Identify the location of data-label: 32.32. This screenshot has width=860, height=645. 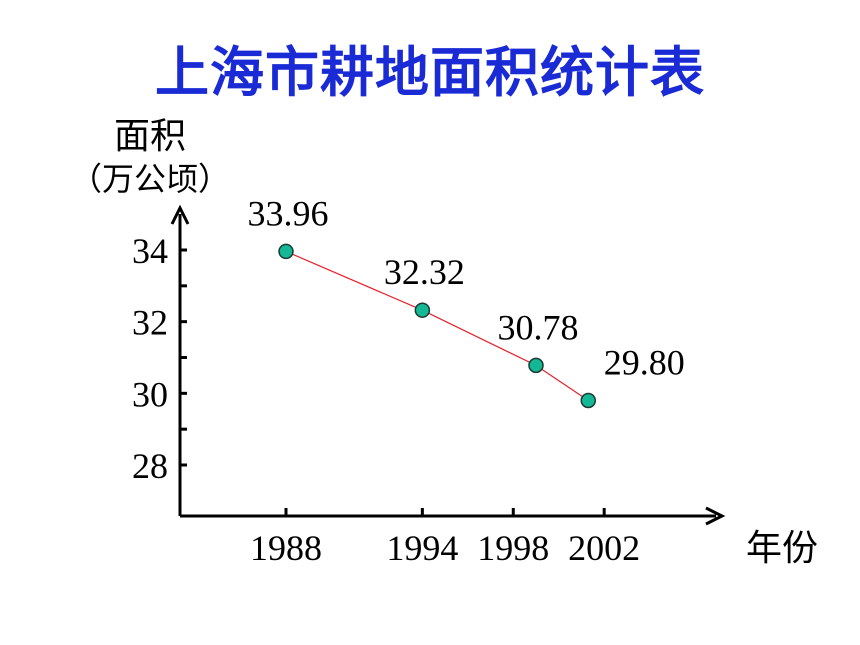
(424, 272).